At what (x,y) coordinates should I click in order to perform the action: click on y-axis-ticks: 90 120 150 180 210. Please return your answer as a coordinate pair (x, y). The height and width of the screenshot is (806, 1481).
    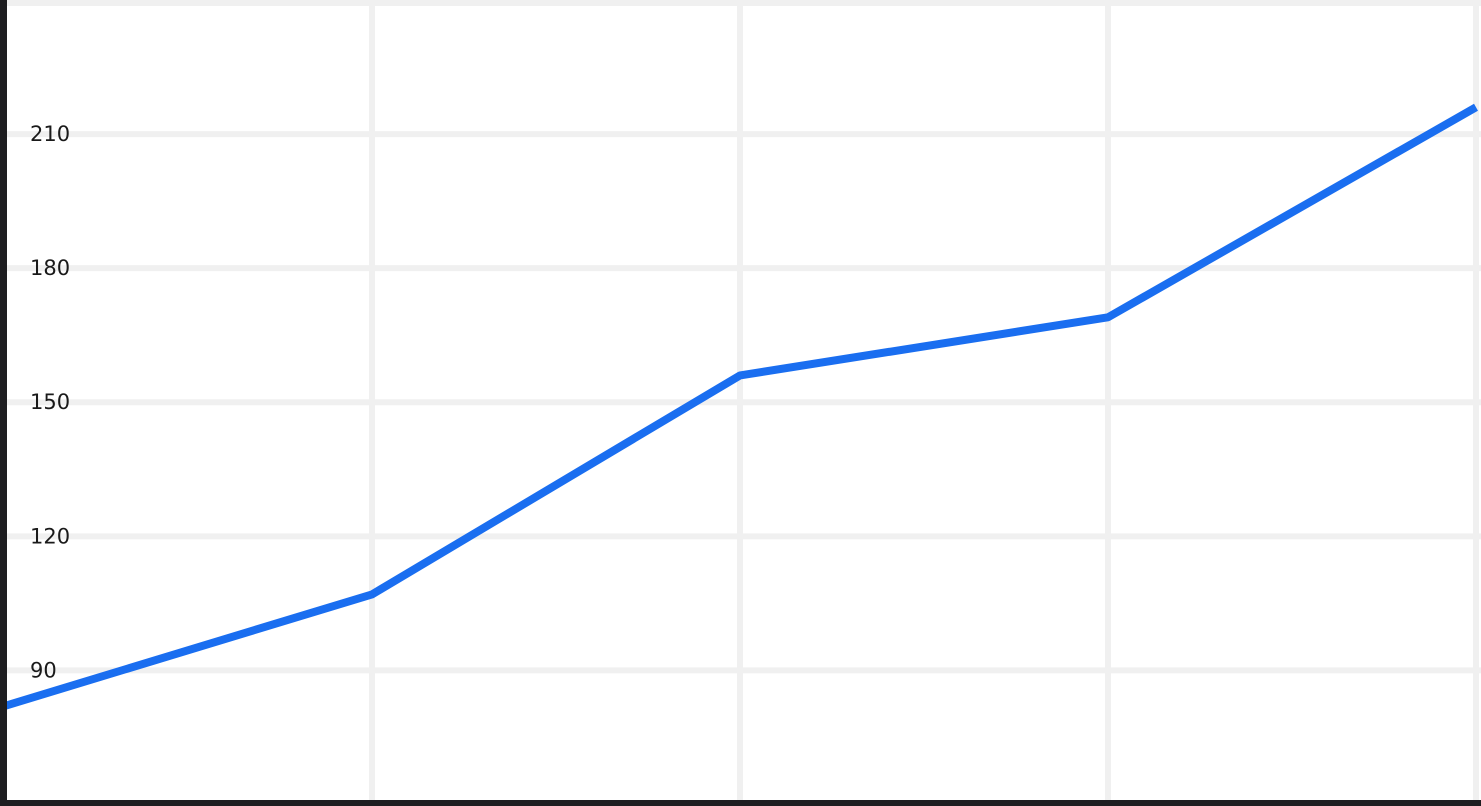
    Looking at the image, I should click on (50, 402).